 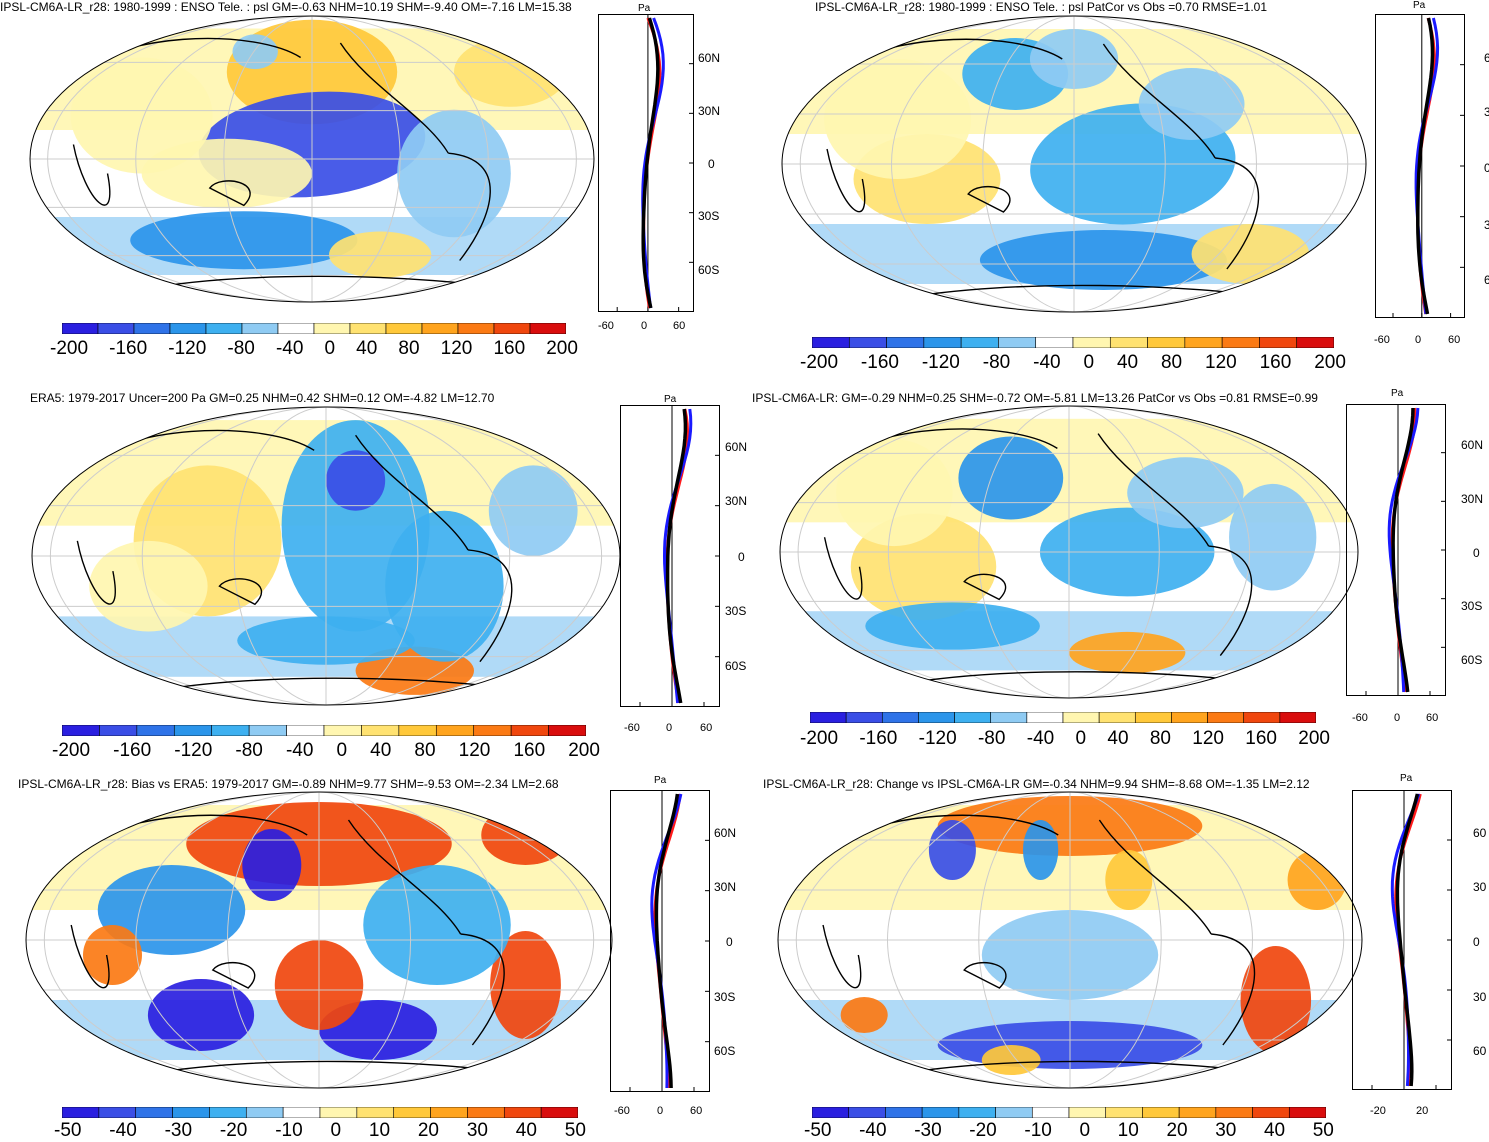 I want to click on colorbar-label: -20, so click(x=983, y=1130).